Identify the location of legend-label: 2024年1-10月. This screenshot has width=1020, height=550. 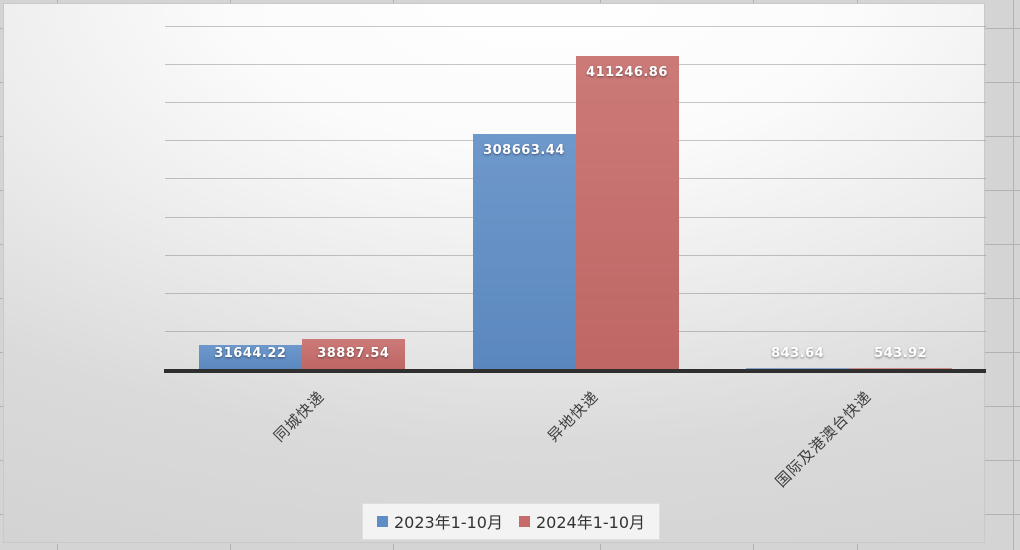
(591, 522).